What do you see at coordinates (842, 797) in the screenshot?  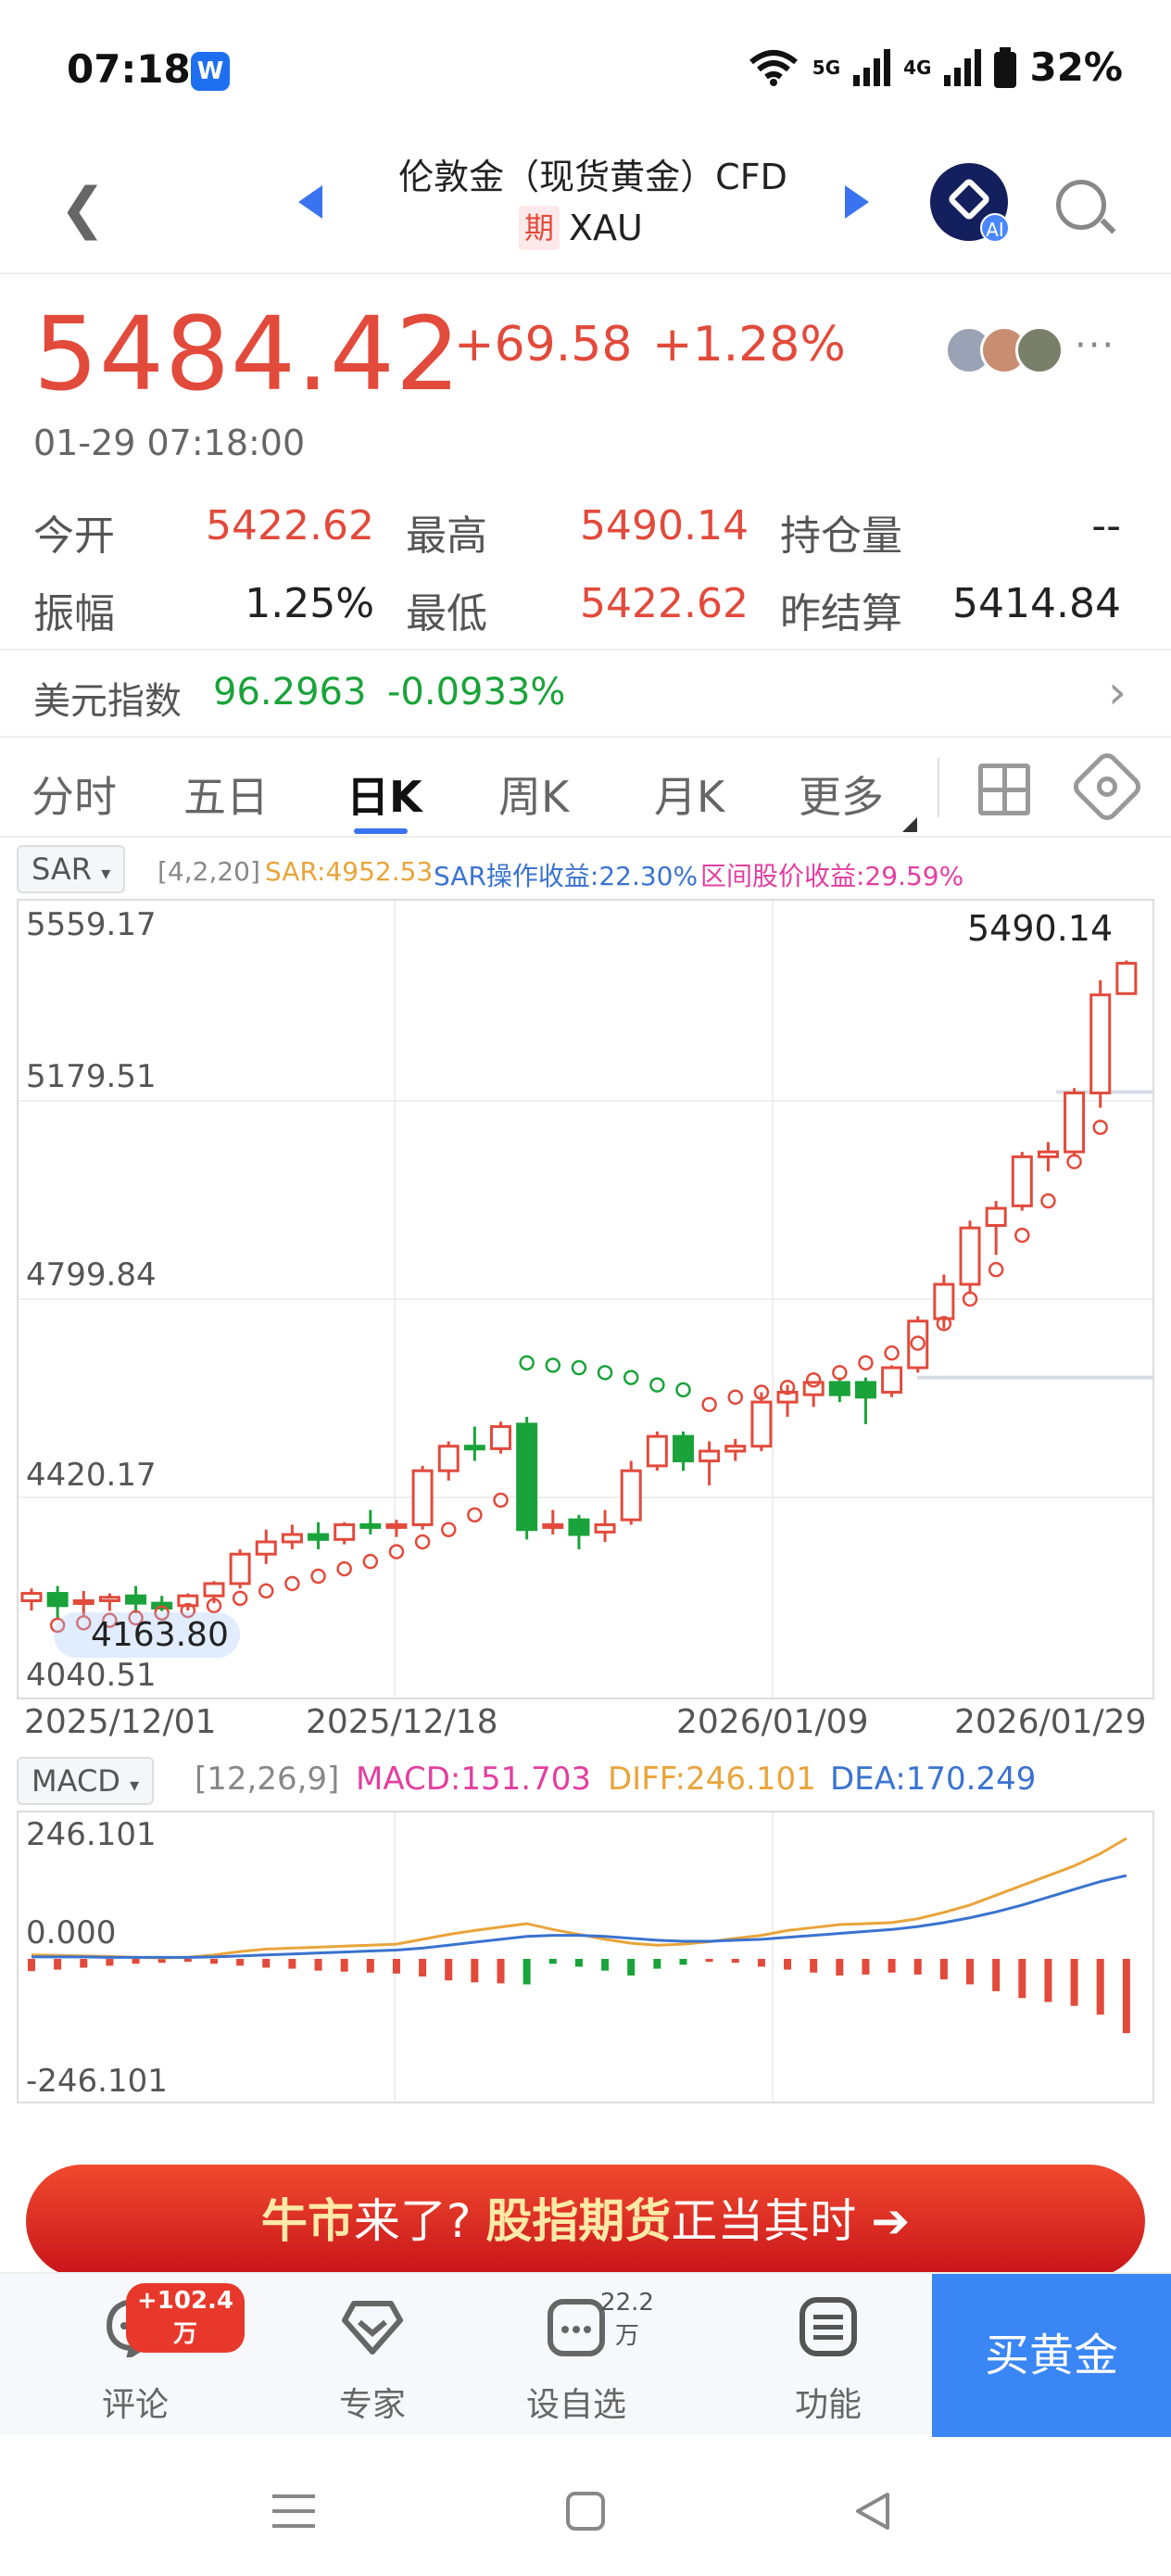 I see `tab-more: 更多` at bounding box center [842, 797].